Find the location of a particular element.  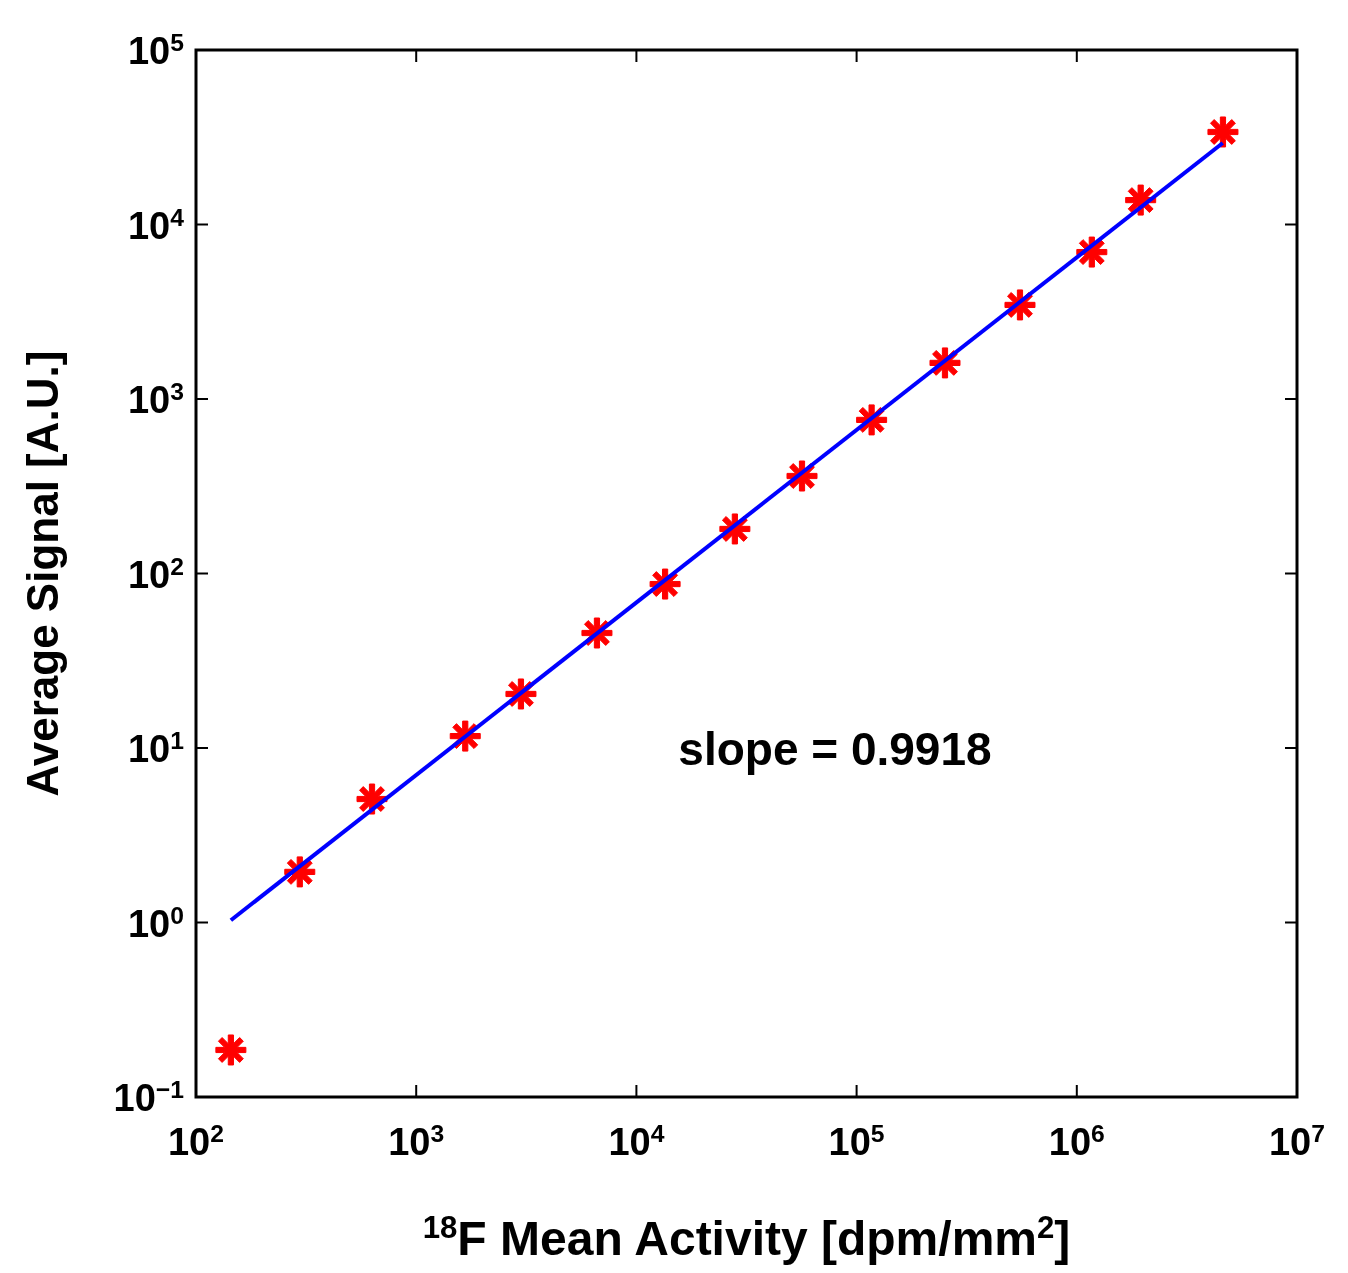

x-tick-label: 10$^{7}$ is located at coordinates (1297, 1141).